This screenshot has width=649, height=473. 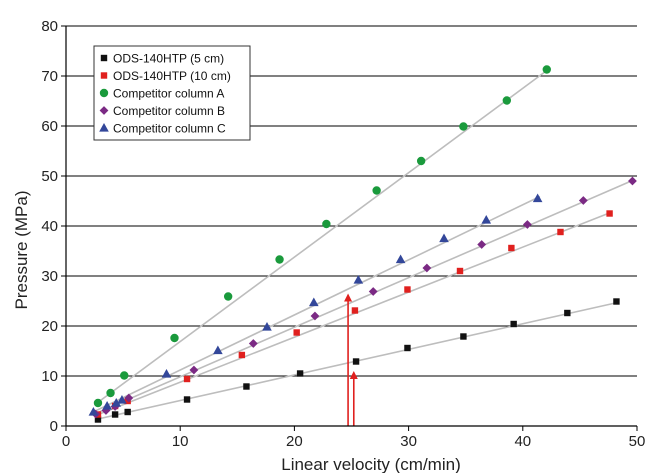 I want to click on legend-label: ODS-140HTP (10 cm), so click(x=172, y=76).